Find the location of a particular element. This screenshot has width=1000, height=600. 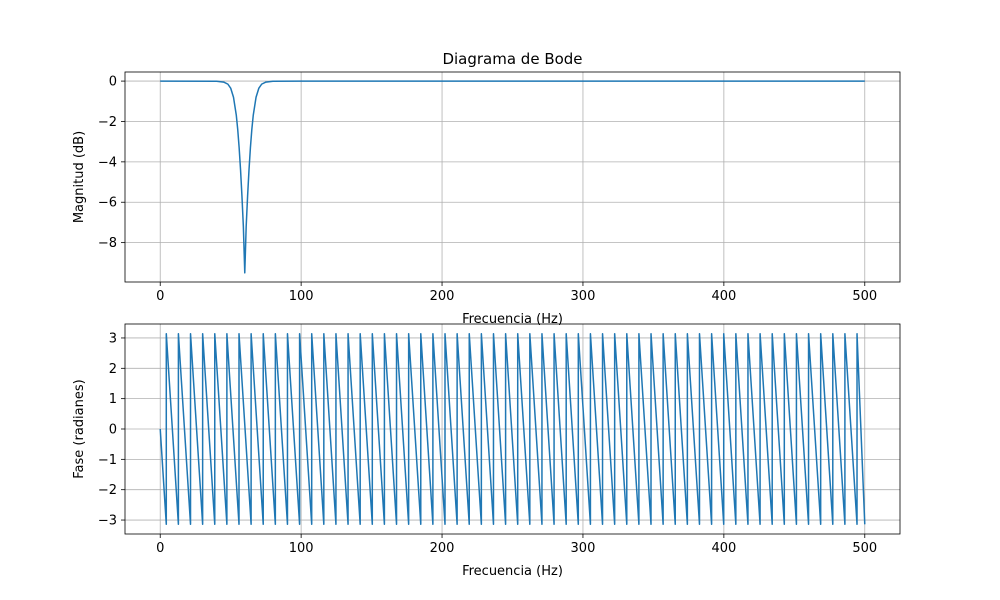

phase-y-tick-label: 2 is located at coordinates (113, 369).